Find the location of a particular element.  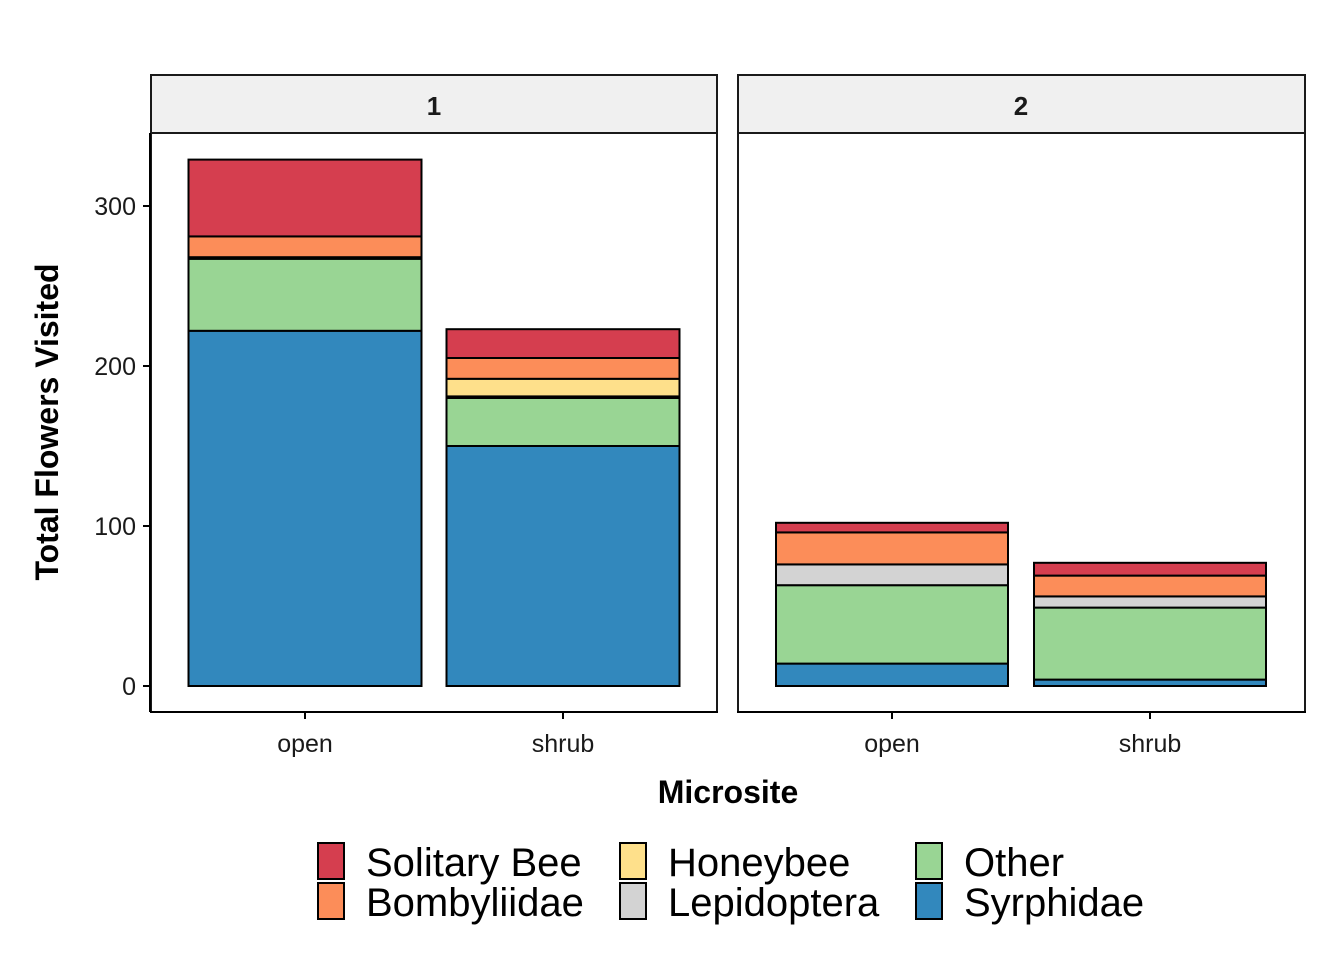

x-tick-label-open-facet-1: open is located at coordinates (305, 744).